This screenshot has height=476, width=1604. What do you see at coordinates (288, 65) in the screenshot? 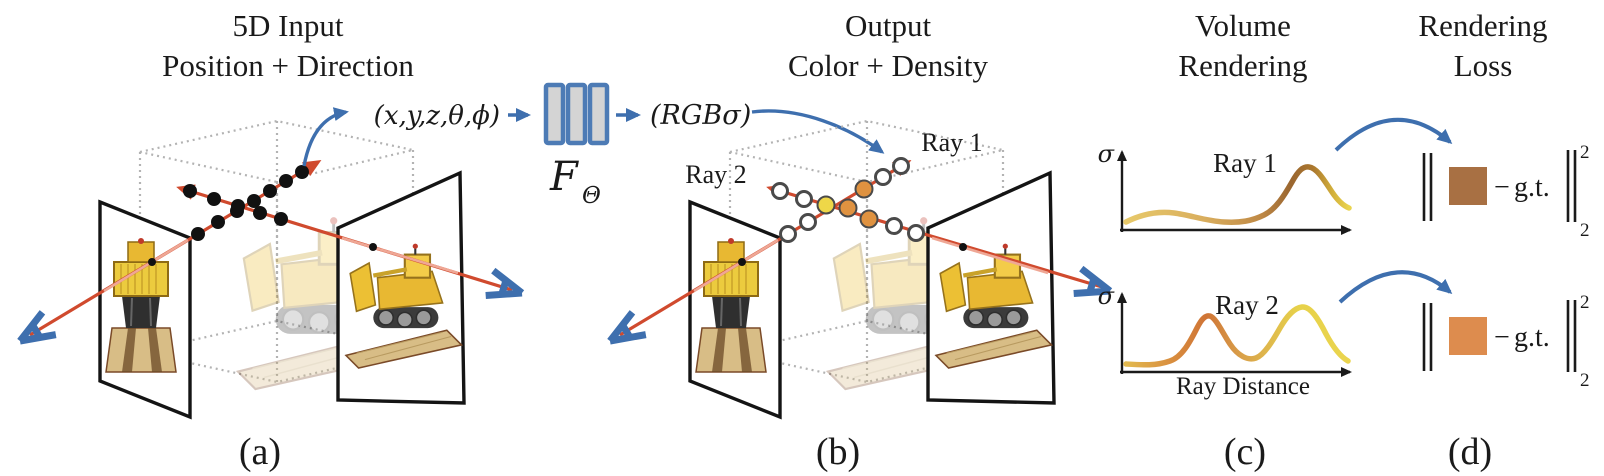
I see `panel-a-title-line2: Position + Direction` at bounding box center [288, 65].